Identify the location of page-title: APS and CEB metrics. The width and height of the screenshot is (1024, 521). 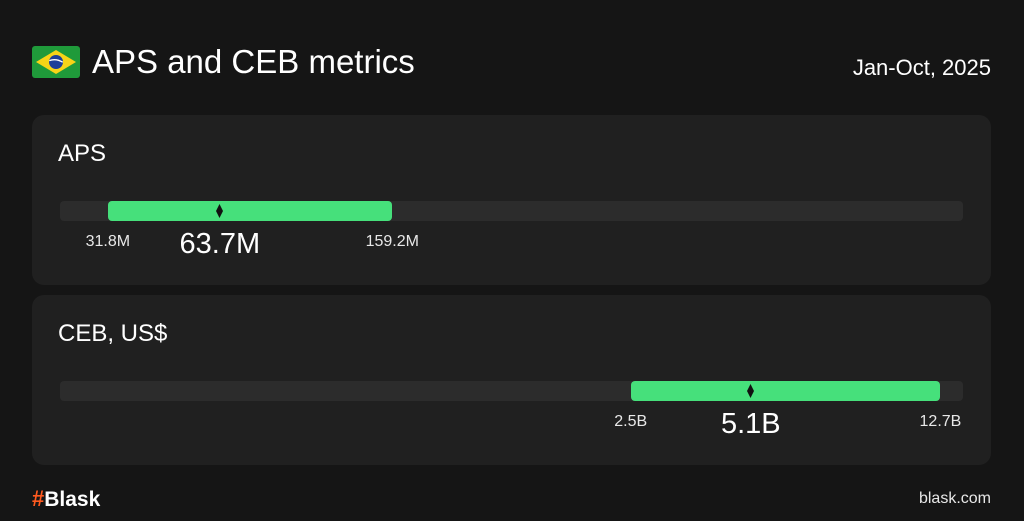
(253, 61).